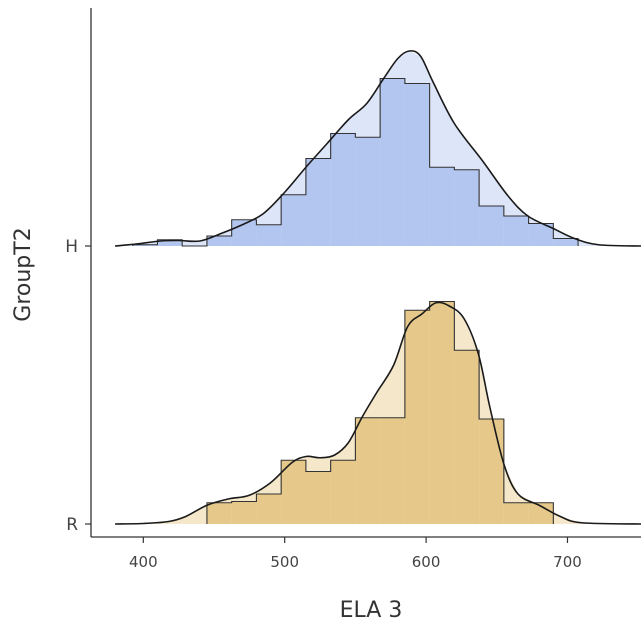 This screenshot has width=641, height=628. I want to click on x-tick-label: 500, so click(284, 562).